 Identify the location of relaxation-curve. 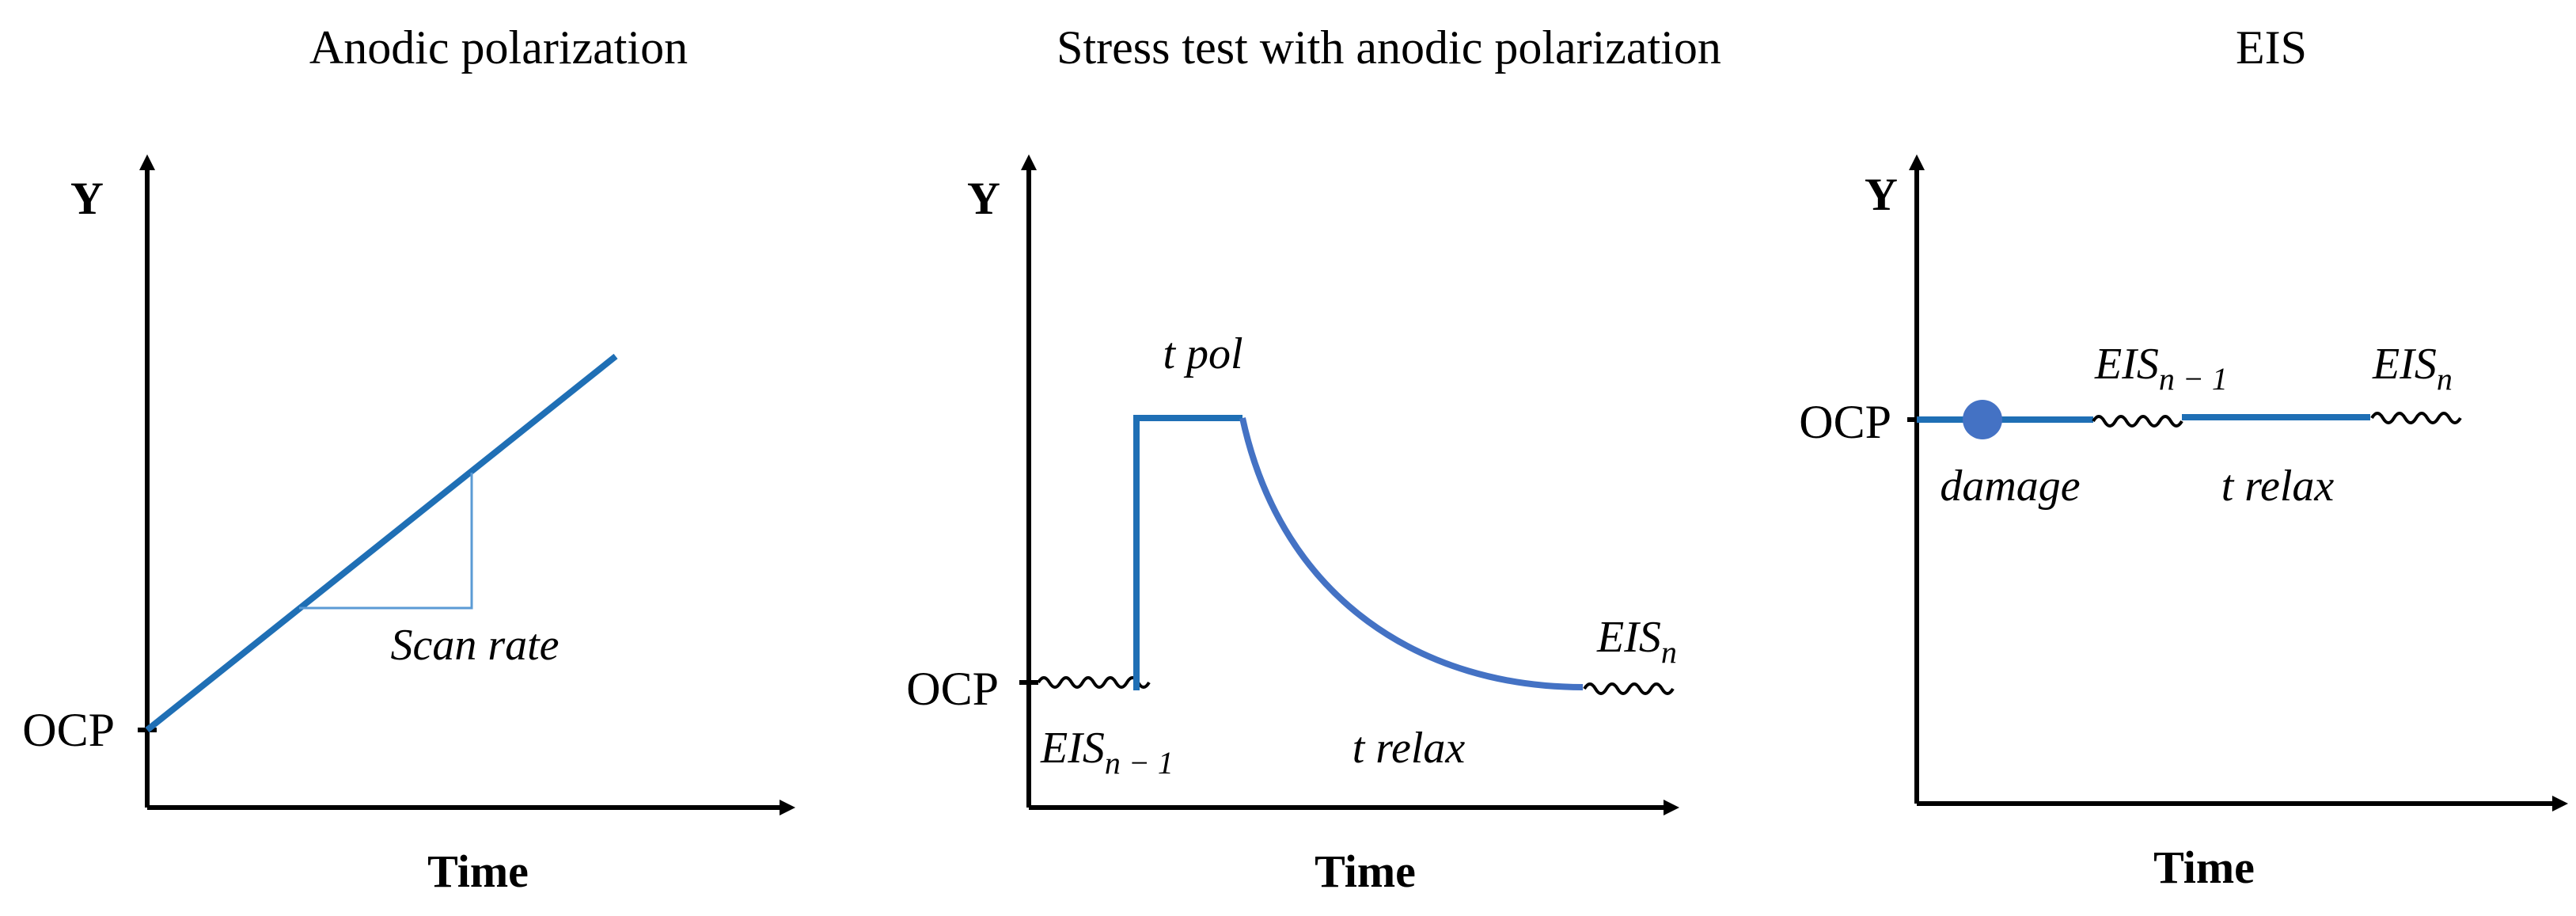
(1411, 553).